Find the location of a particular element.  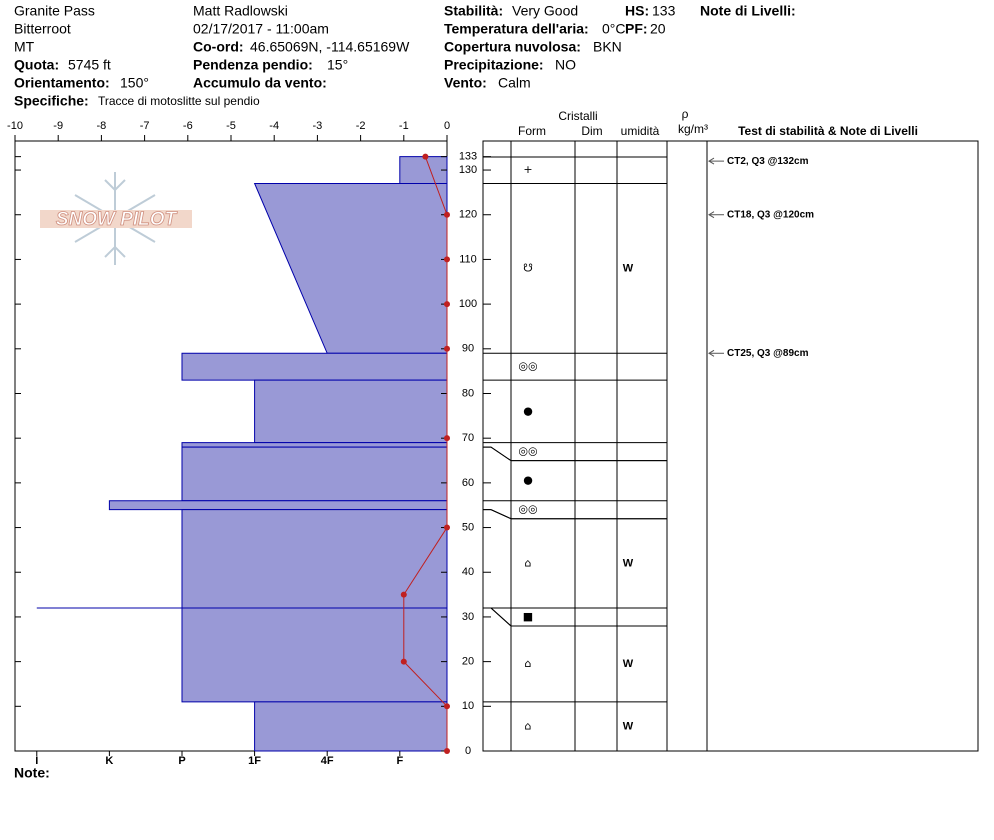

layer-notes-label: Note di Livelli: is located at coordinates (748, 11).